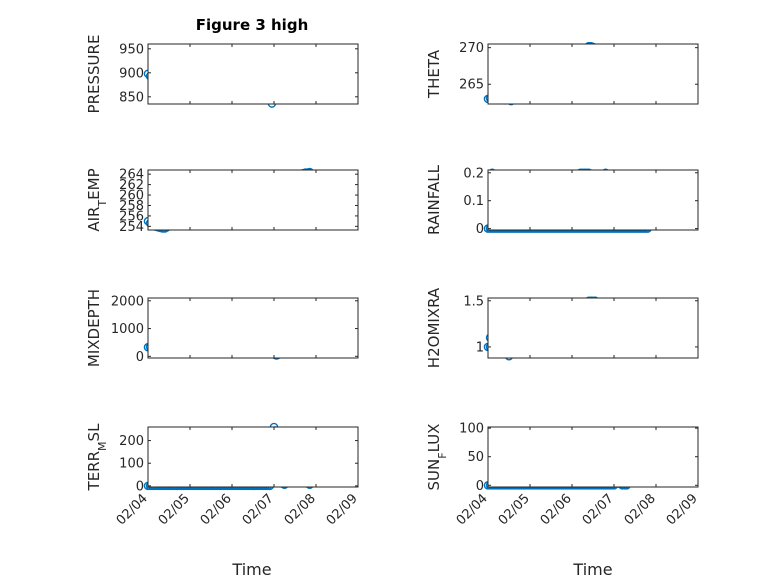 This screenshot has width=778, height=583. I want to click on y-tick-label: 200, so click(131, 441).